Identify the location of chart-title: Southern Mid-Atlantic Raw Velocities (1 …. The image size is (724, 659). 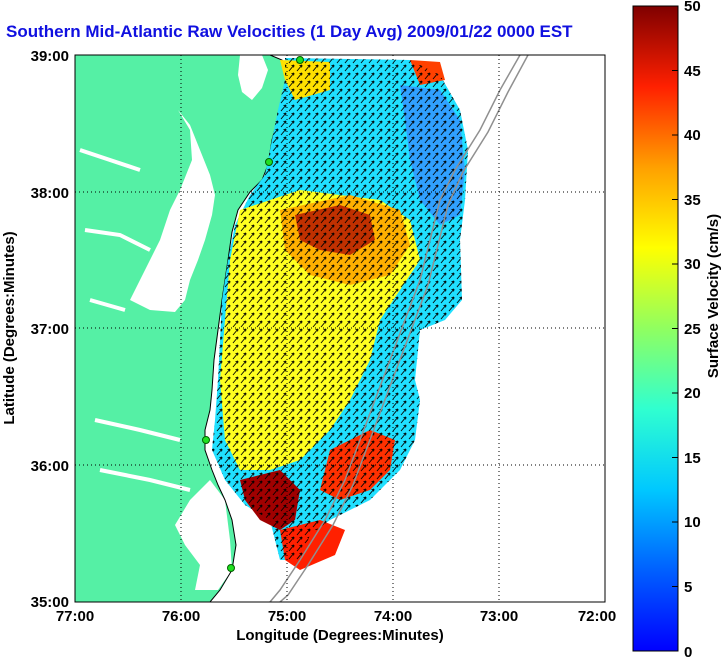
(289, 31).